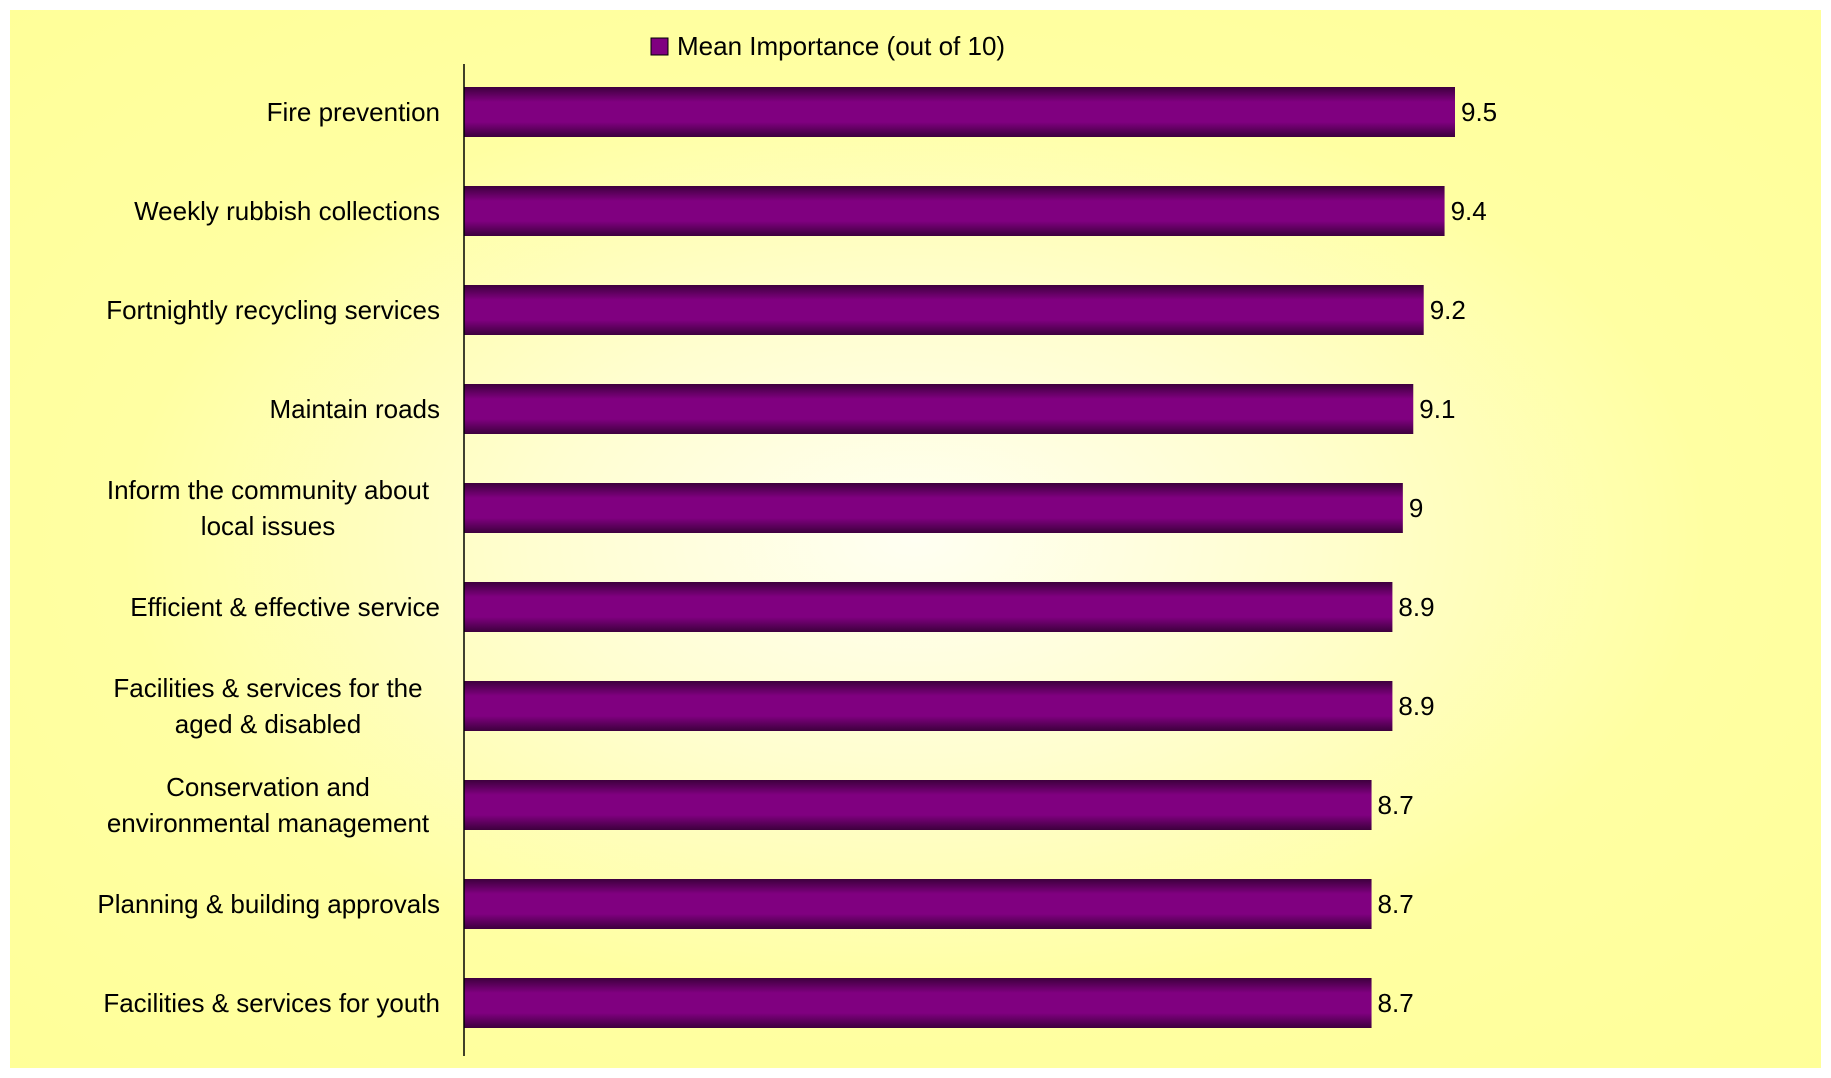 Image resolution: width=1831 pixels, height=1078 pixels. I want to click on bar-group: 9.4 Weekly rubbish collections, so click(810, 211).